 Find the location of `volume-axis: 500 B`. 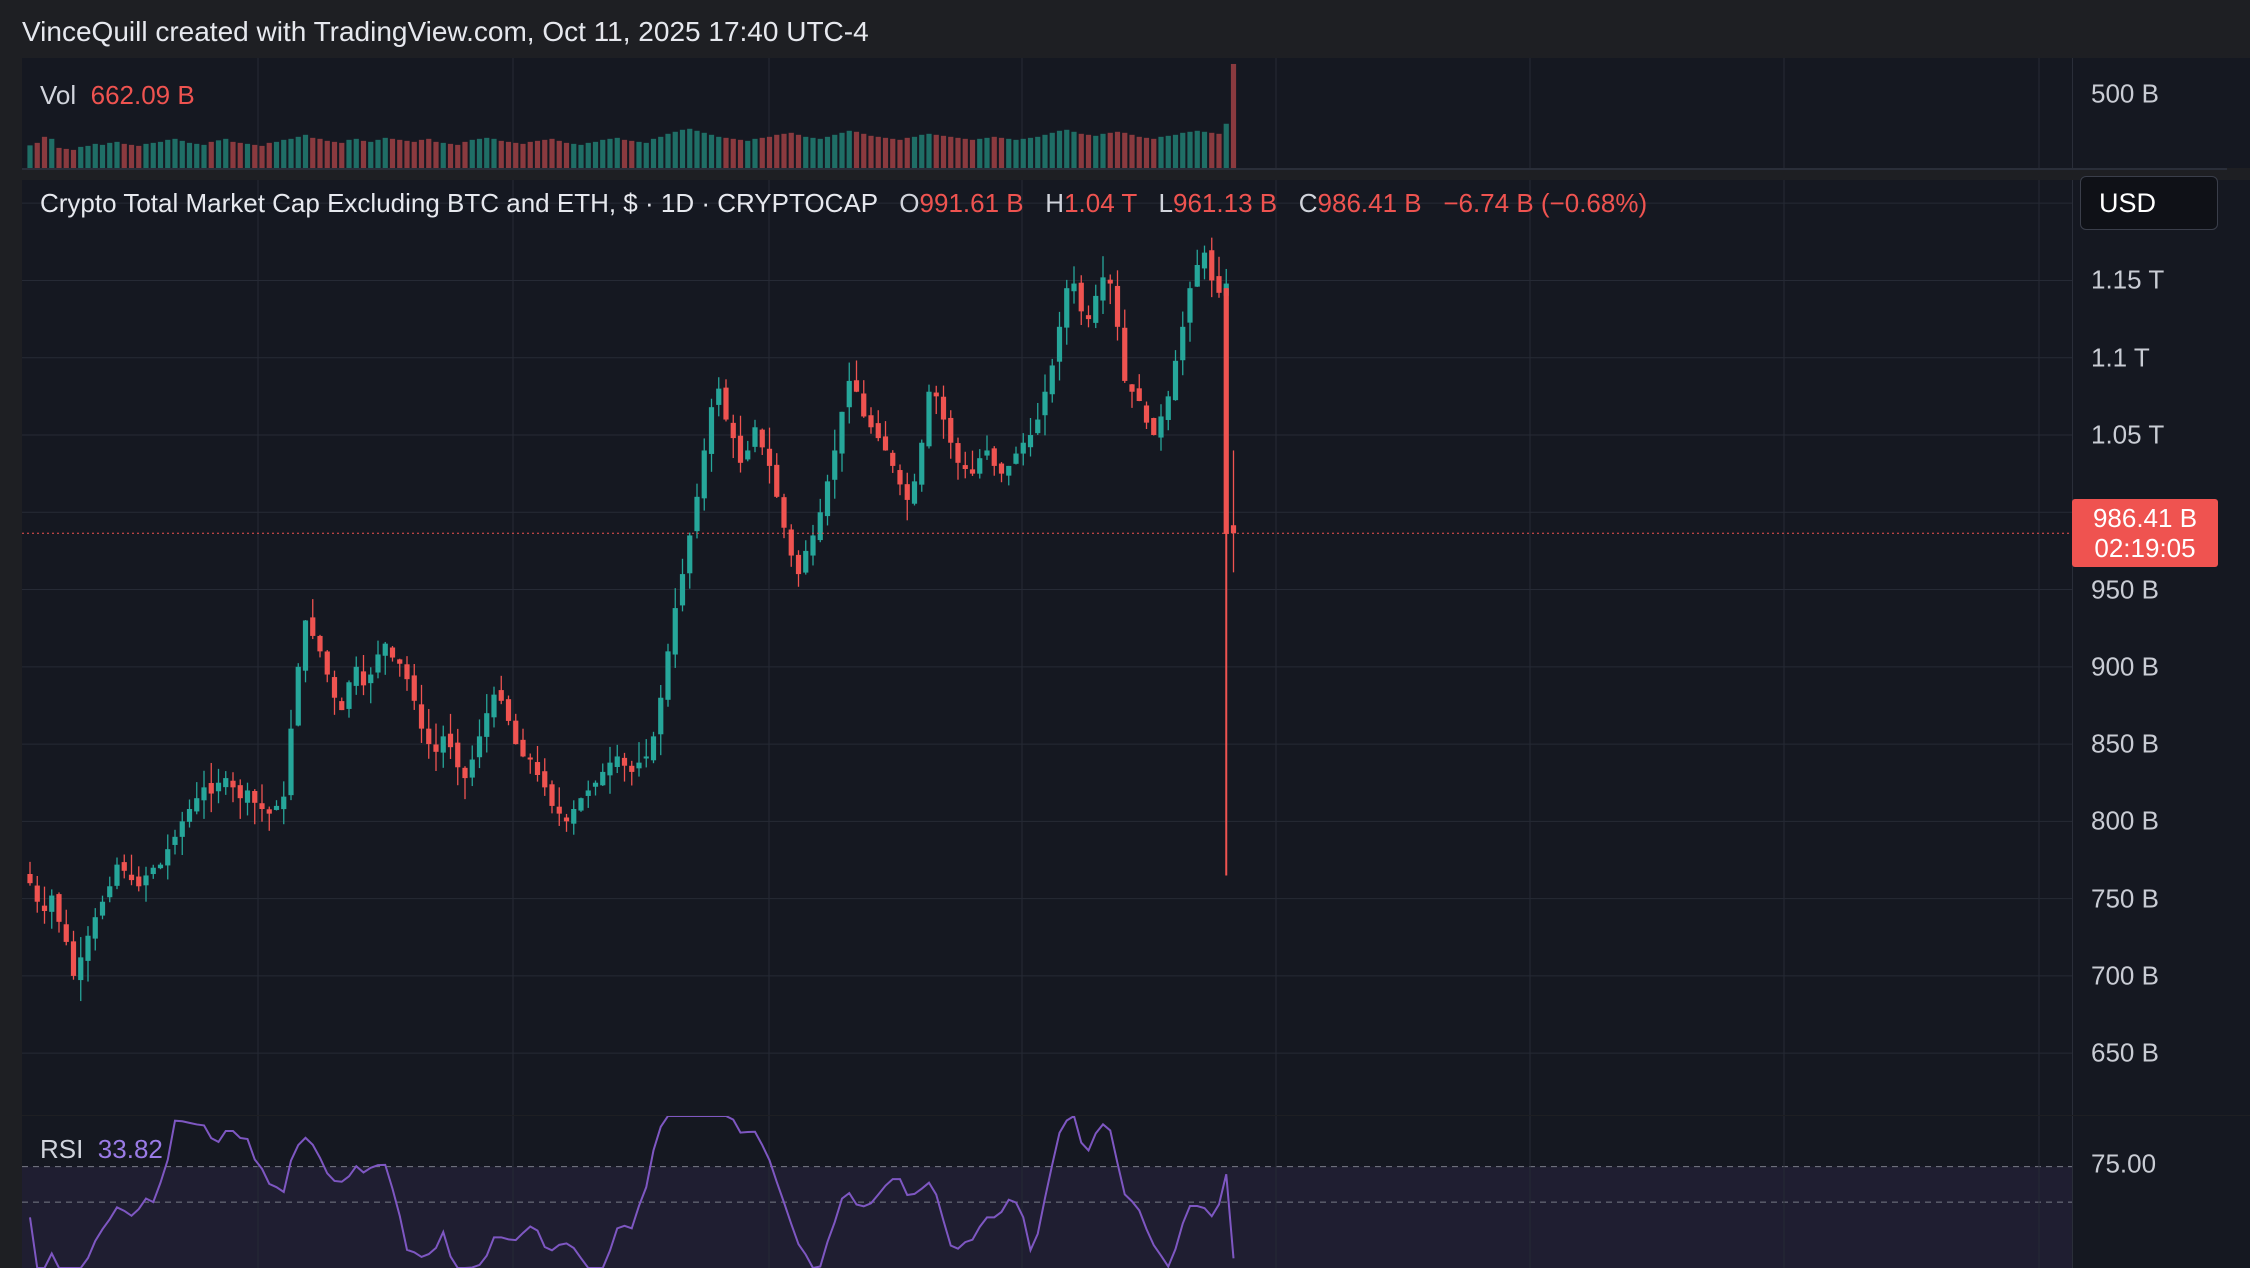

volume-axis: 500 B is located at coordinates (2161, 113).